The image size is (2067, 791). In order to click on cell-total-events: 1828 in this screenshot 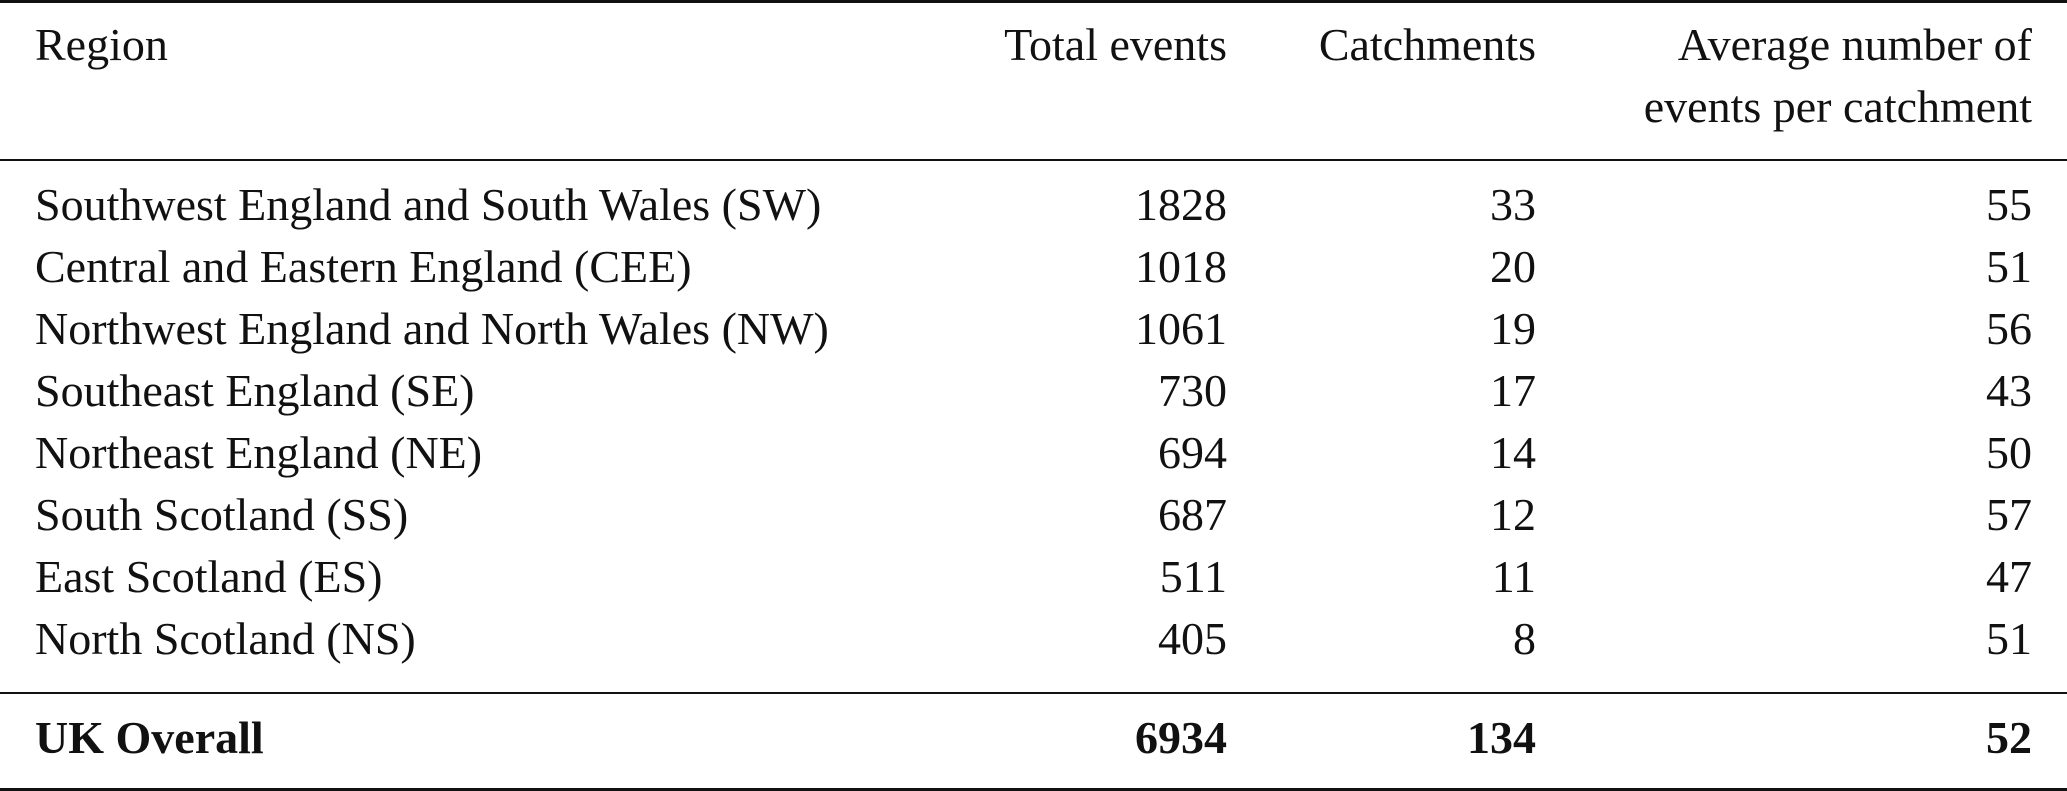, I will do `click(1181, 204)`.